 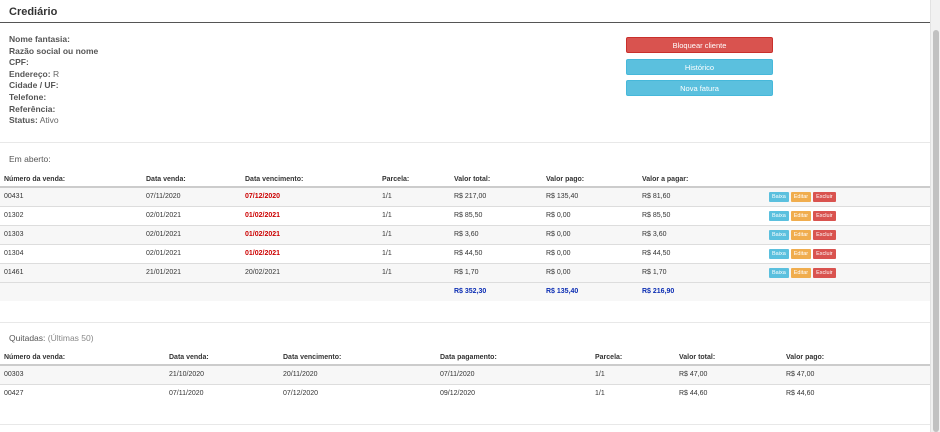 I want to click on column-header-actions, so click(x=847, y=180).